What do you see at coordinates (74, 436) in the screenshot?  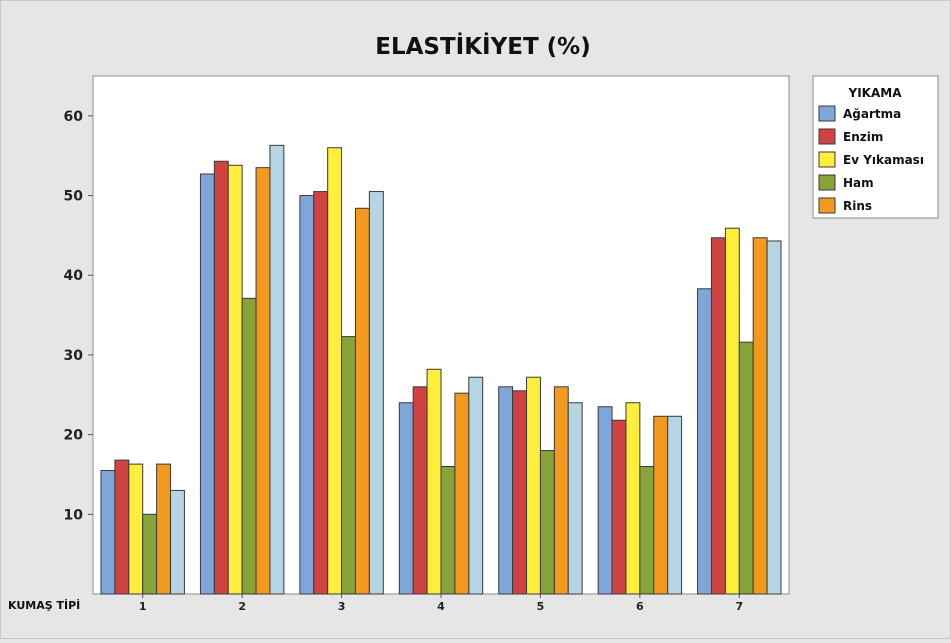 I see `y-tick-label: 20` at bounding box center [74, 436].